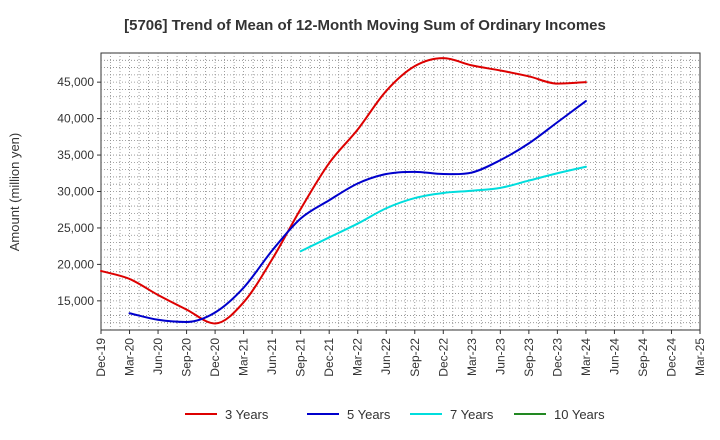 The image size is (720, 440). What do you see at coordinates (187, 357) in the screenshot?
I see `x-tick-label: Sep-20` at bounding box center [187, 357].